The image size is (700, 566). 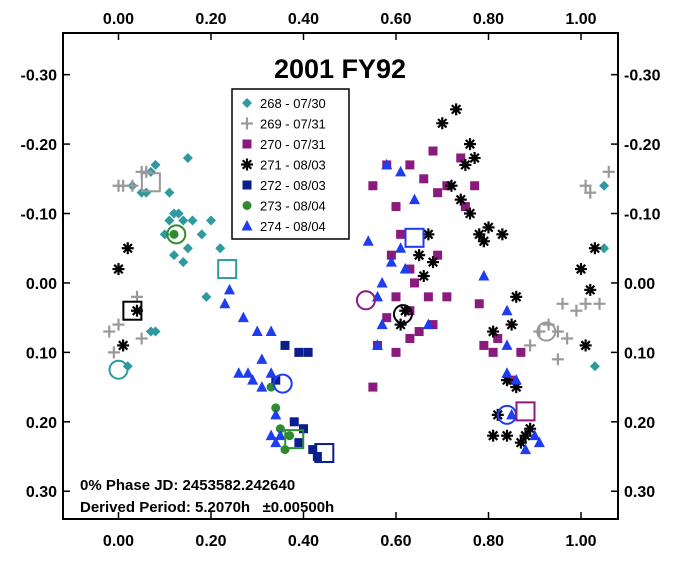 What do you see at coordinates (488, 541) in the screenshot?
I see `x-tick-label-bottom: 0.80` at bounding box center [488, 541].